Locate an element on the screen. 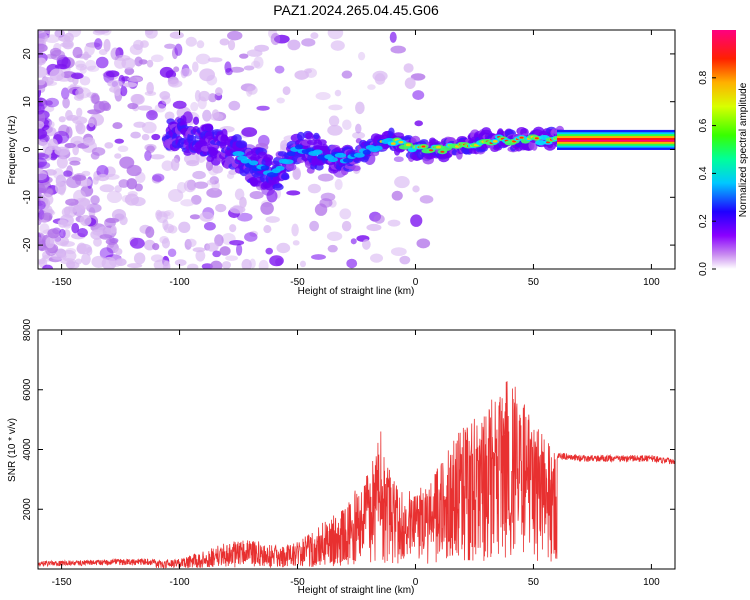 The image size is (750, 600). colorbar-tick-label: 0.4 is located at coordinates (703, 173).